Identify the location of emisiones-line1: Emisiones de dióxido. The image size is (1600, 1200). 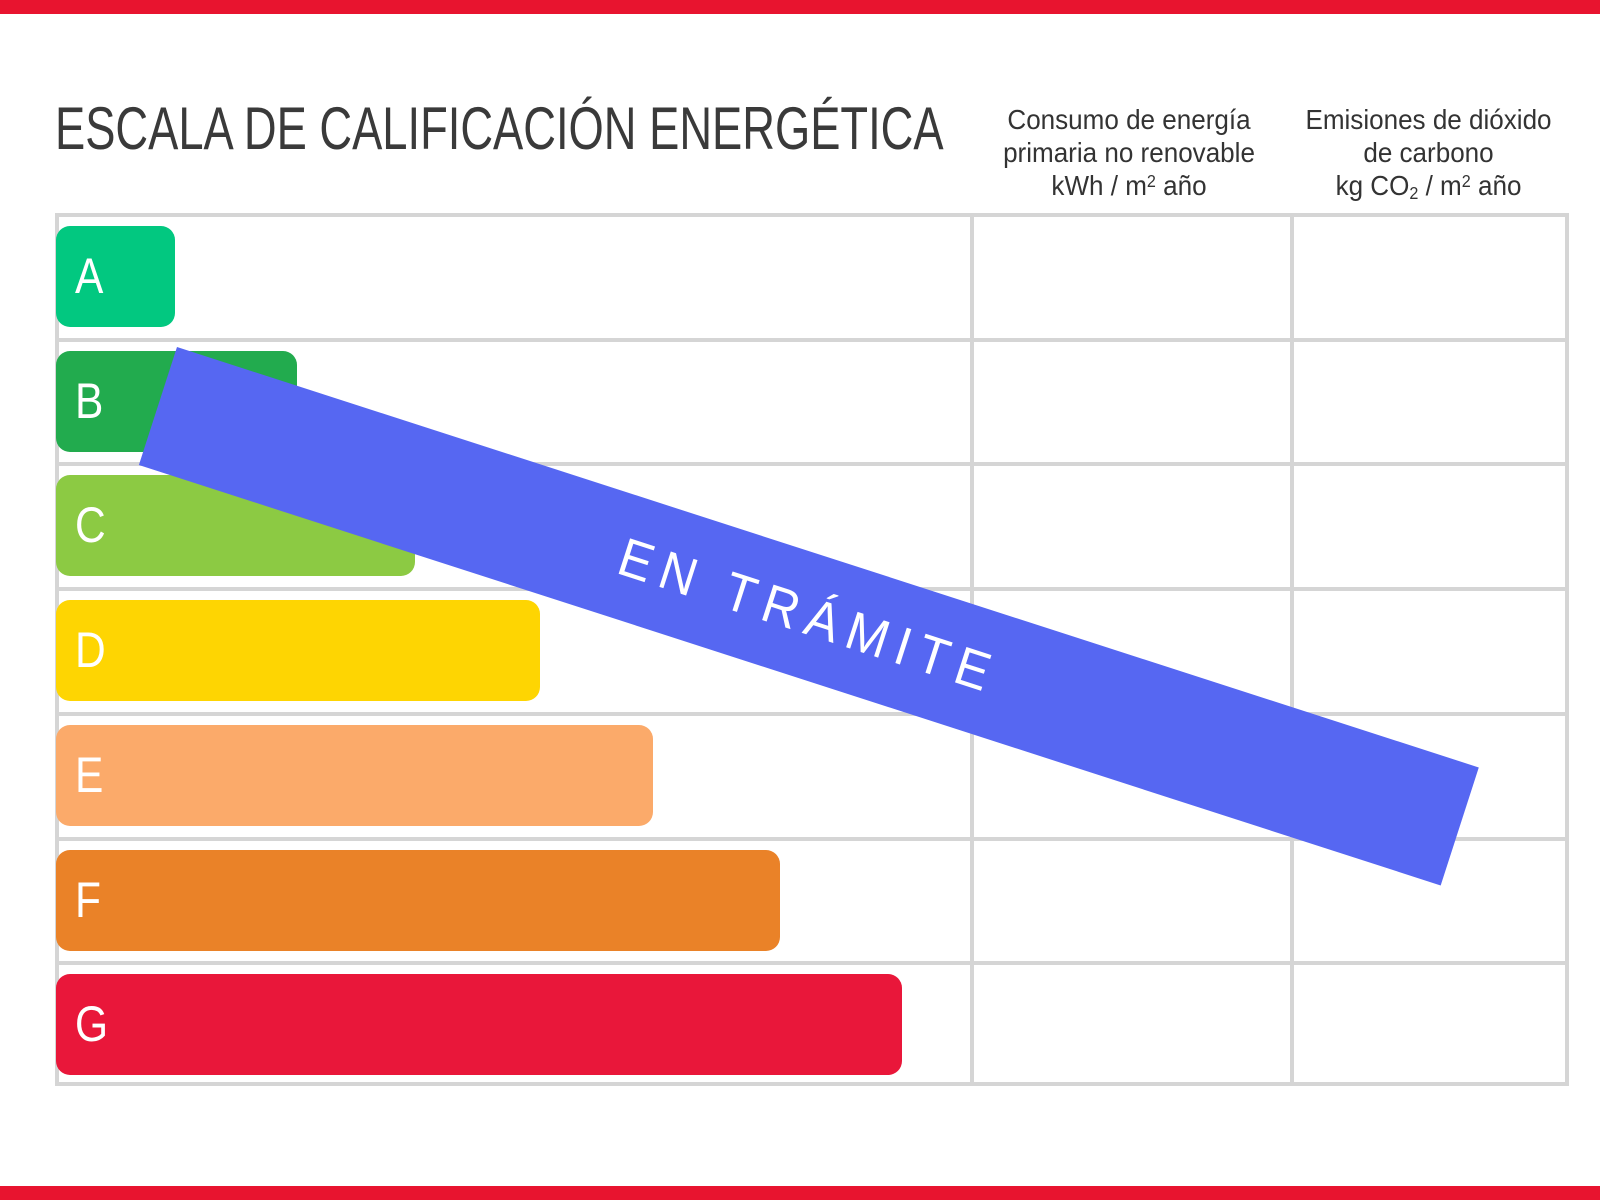
(1428, 119).